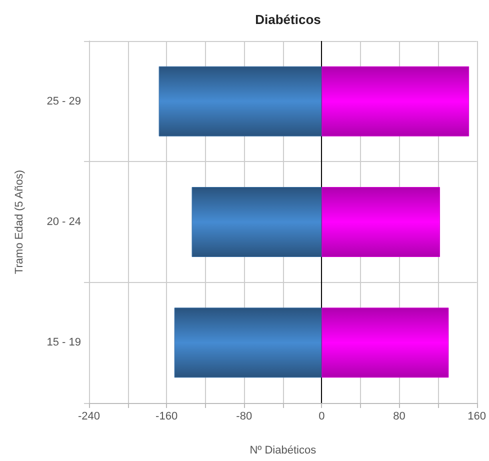 Image resolution: width=489 pixels, height=461 pixels. I want to click on chart-title: Diabéticos, so click(288, 19).